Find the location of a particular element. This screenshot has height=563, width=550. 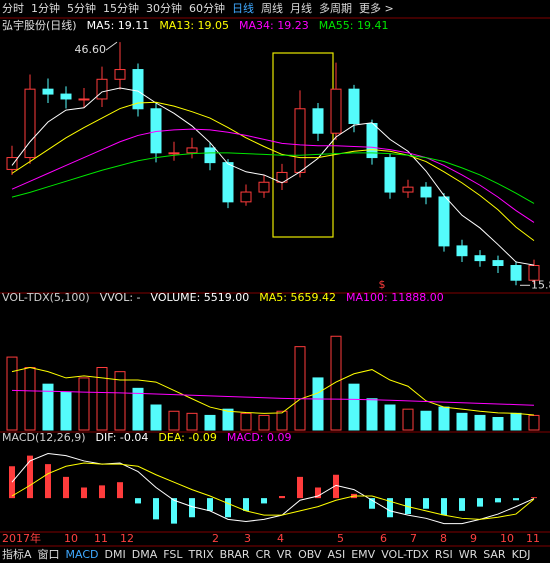

legend-entry: VOLUME: 5519.00 is located at coordinates (200, 297).